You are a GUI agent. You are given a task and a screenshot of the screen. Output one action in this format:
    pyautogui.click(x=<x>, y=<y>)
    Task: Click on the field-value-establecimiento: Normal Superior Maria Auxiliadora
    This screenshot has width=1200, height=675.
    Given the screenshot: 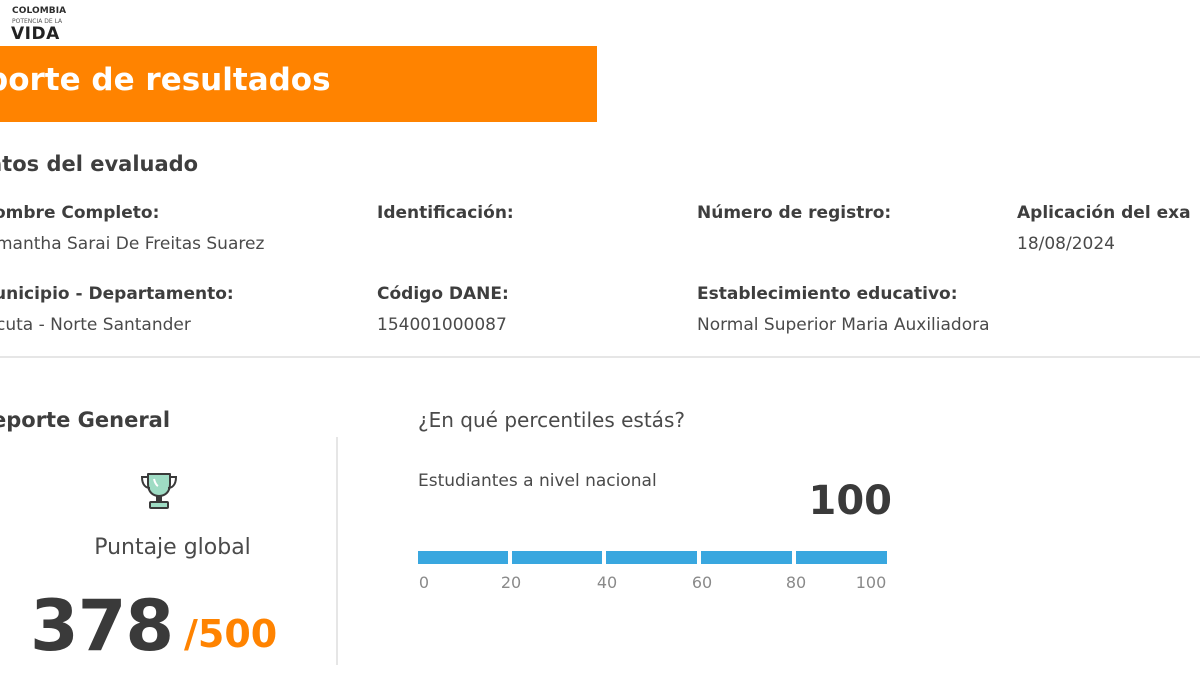 What is the action you would take?
    pyautogui.click(x=843, y=325)
    